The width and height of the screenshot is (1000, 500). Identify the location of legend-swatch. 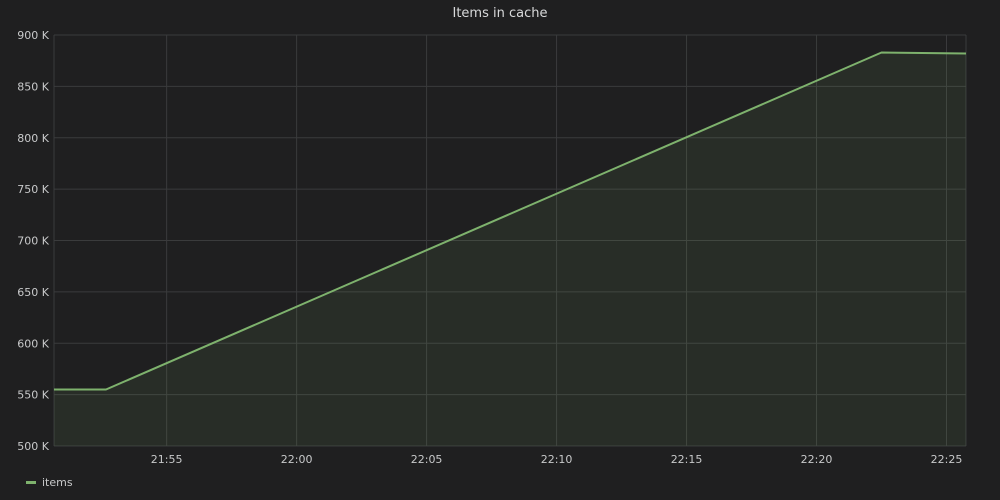
(31, 482).